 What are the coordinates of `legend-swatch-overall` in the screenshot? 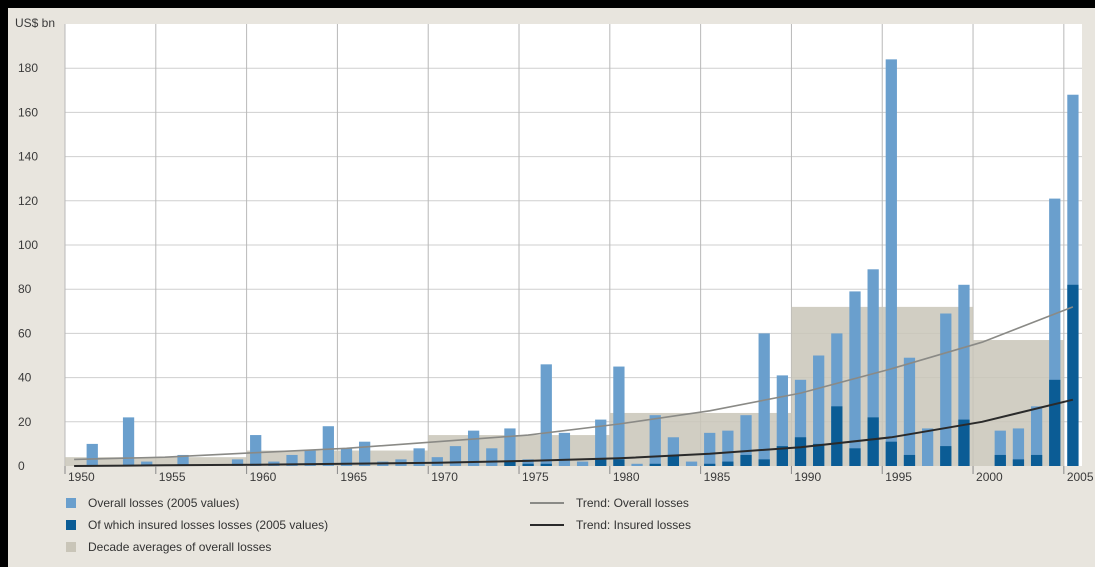 It's located at (71, 503).